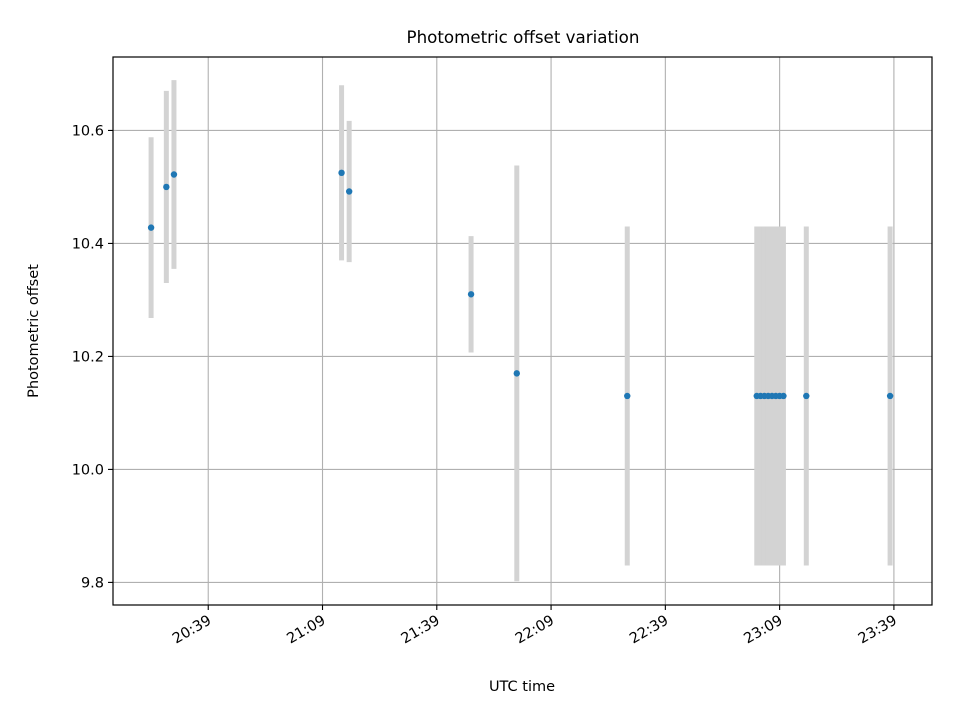 This screenshot has width=960, height=720. What do you see at coordinates (88, 131) in the screenshot?
I see `y-tick-label: 10.6` at bounding box center [88, 131].